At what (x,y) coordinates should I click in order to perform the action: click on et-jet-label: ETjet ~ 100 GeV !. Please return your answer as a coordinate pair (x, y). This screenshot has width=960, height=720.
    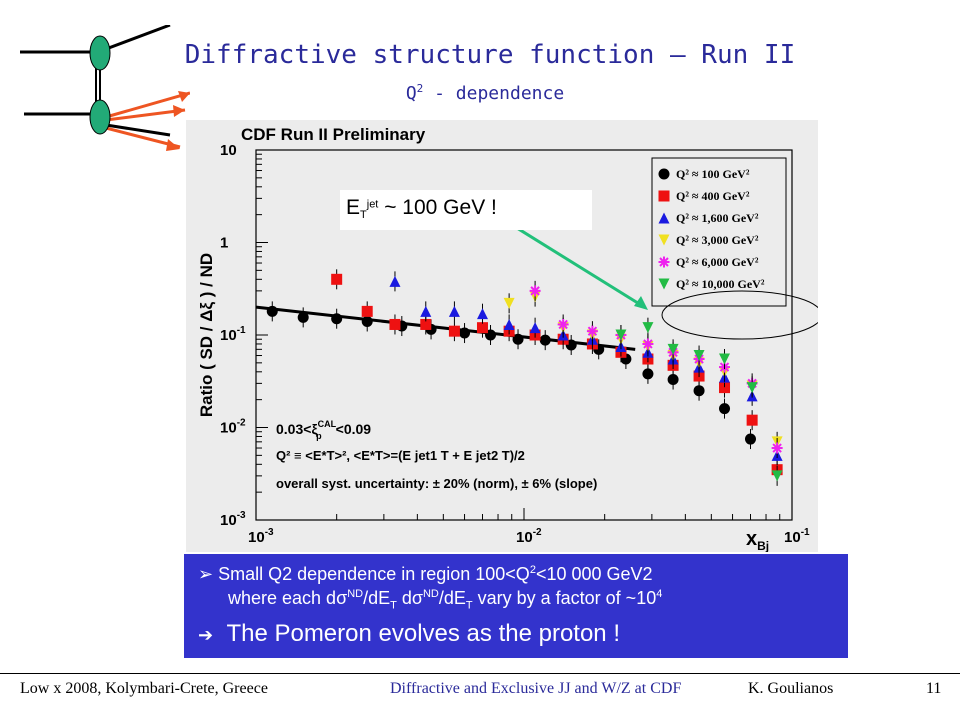
    Looking at the image, I should click on (466, 210).